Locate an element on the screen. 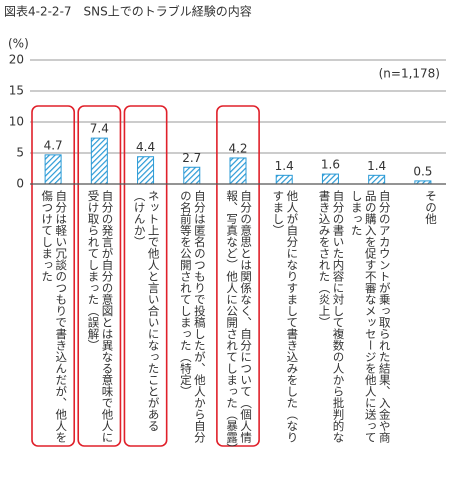 The image size is (453, 478). value-label: 7.4 is located at coordinates (99, 129).